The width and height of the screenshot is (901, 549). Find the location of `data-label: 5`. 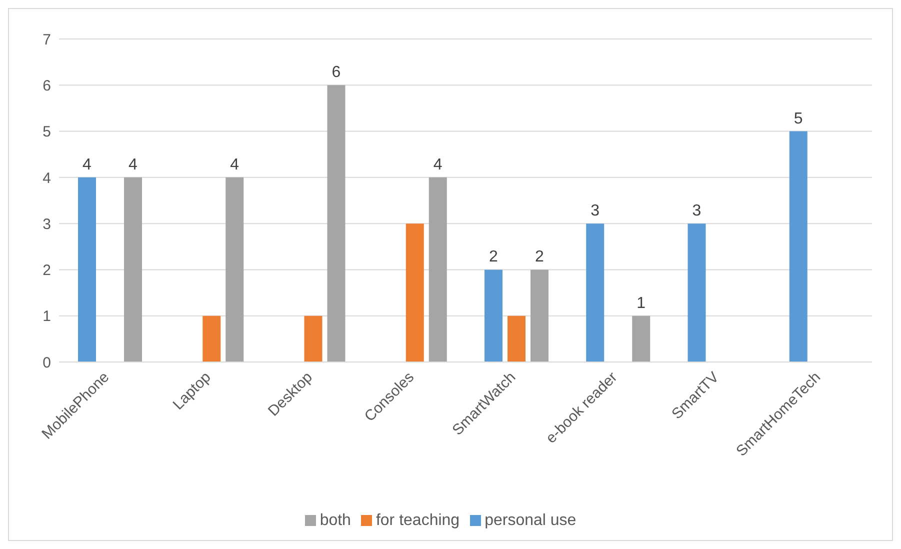

data-label: 5 is located at coordinates (798, 119).